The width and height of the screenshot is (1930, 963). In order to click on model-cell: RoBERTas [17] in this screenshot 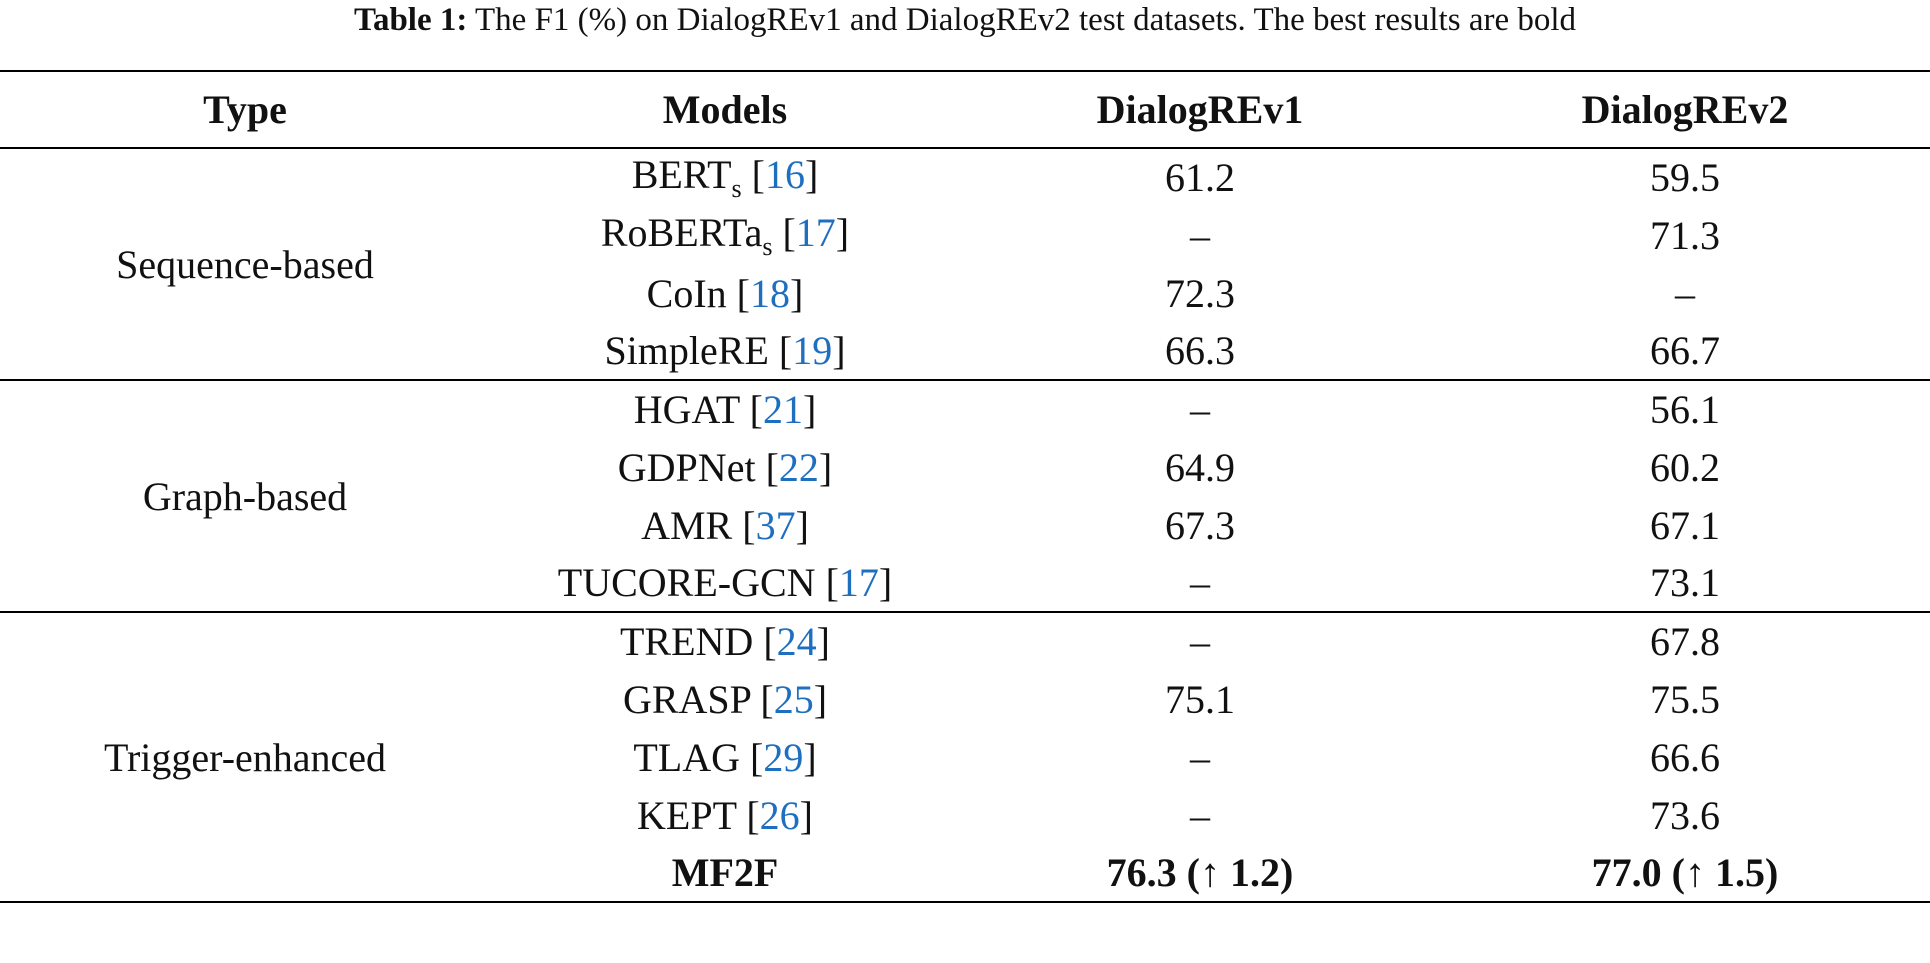, I will do `click(725, 235)`.